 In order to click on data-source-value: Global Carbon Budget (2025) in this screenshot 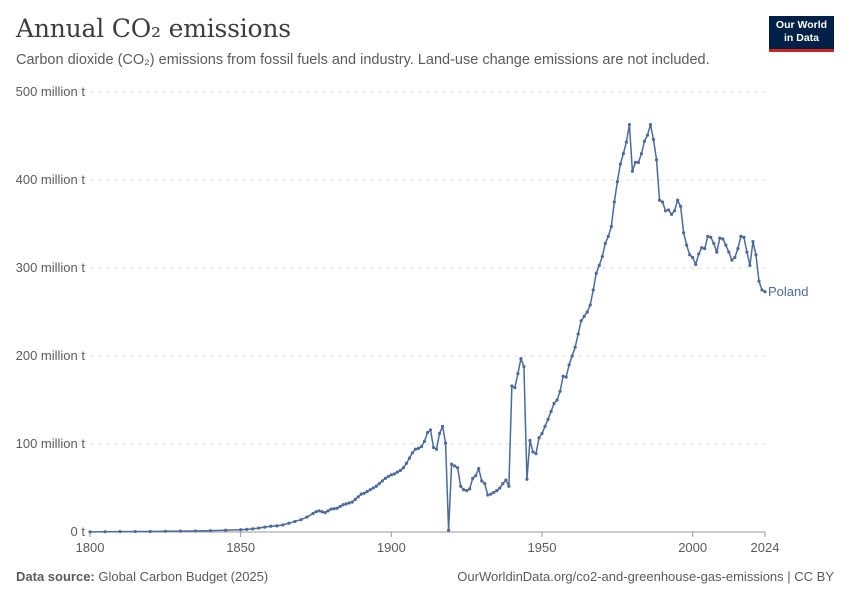, I will do `click(183, 576)`.